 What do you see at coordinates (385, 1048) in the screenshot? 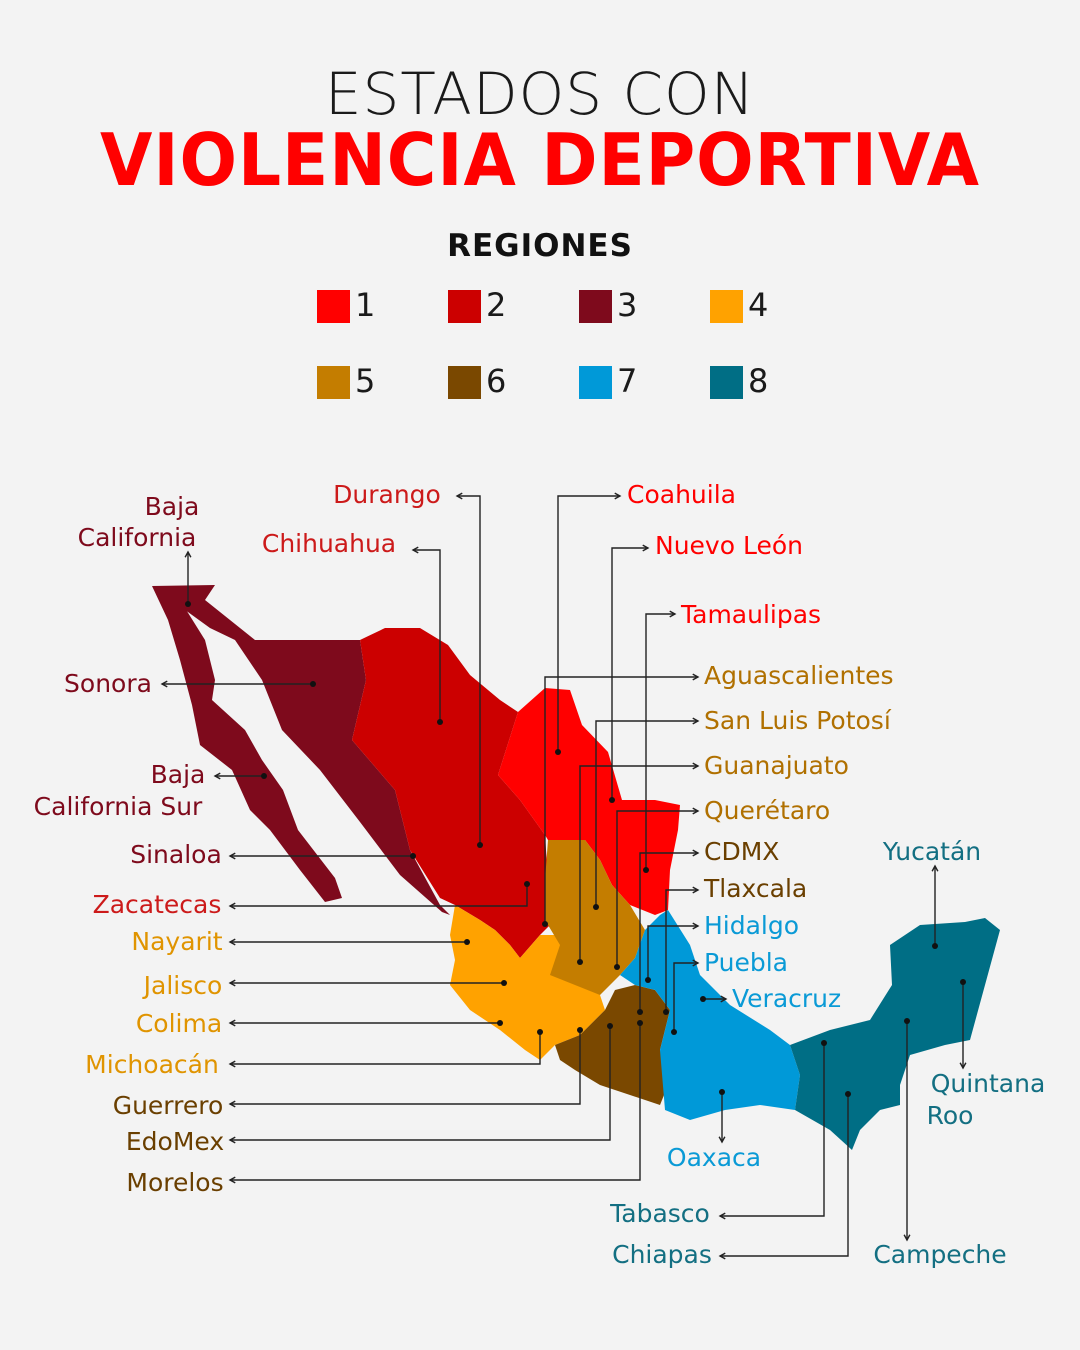
I see `leader-michoacan` at bounding box center [385, 1048].